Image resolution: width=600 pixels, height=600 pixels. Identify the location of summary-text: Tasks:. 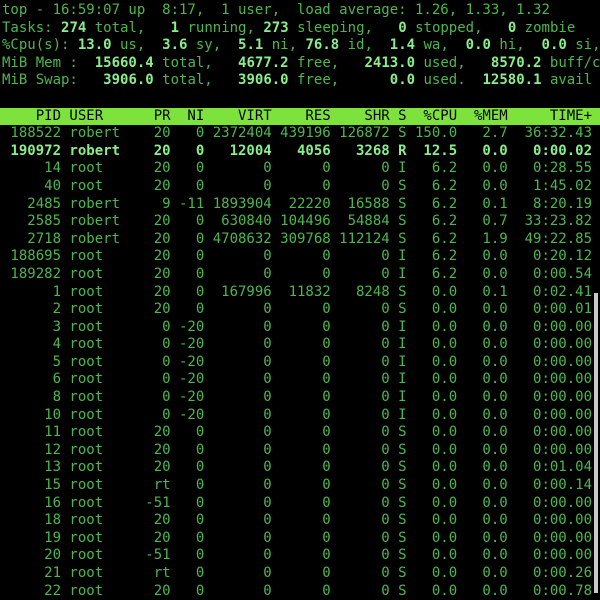
(32, 27).